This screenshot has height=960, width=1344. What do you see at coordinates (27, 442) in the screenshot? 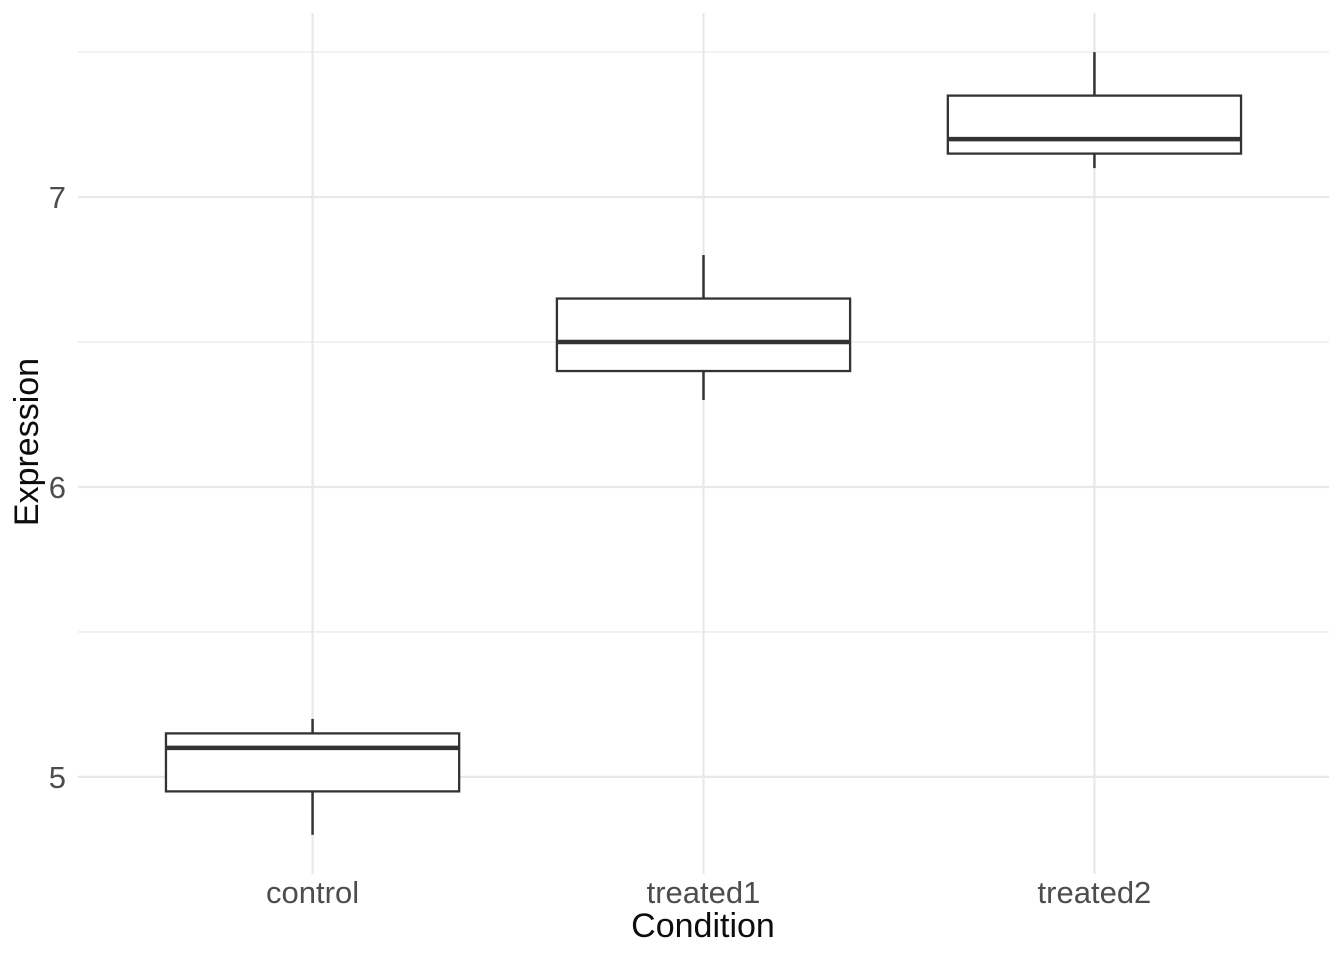
I see `y-axis-title: Expression` at bounding box center [27, 442].